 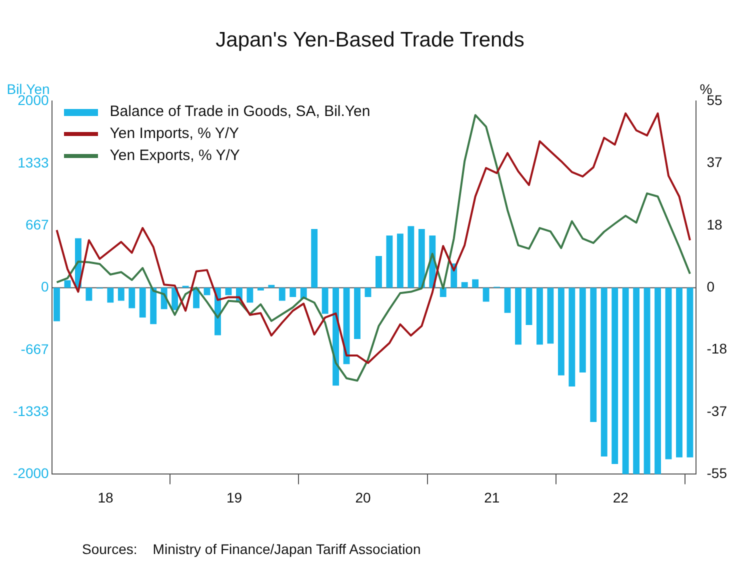 I want to click on y-tick-label: -2000, so click(x=31, y=473).